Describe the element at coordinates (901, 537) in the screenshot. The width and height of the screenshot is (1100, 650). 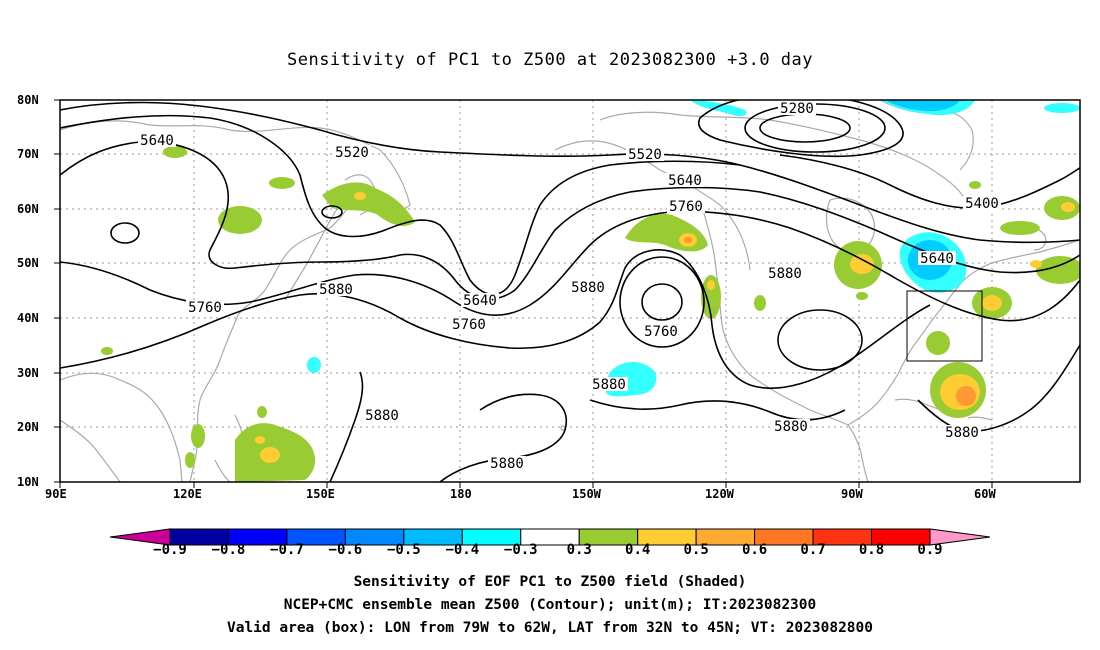
I see `colorbar-cell` at that location.